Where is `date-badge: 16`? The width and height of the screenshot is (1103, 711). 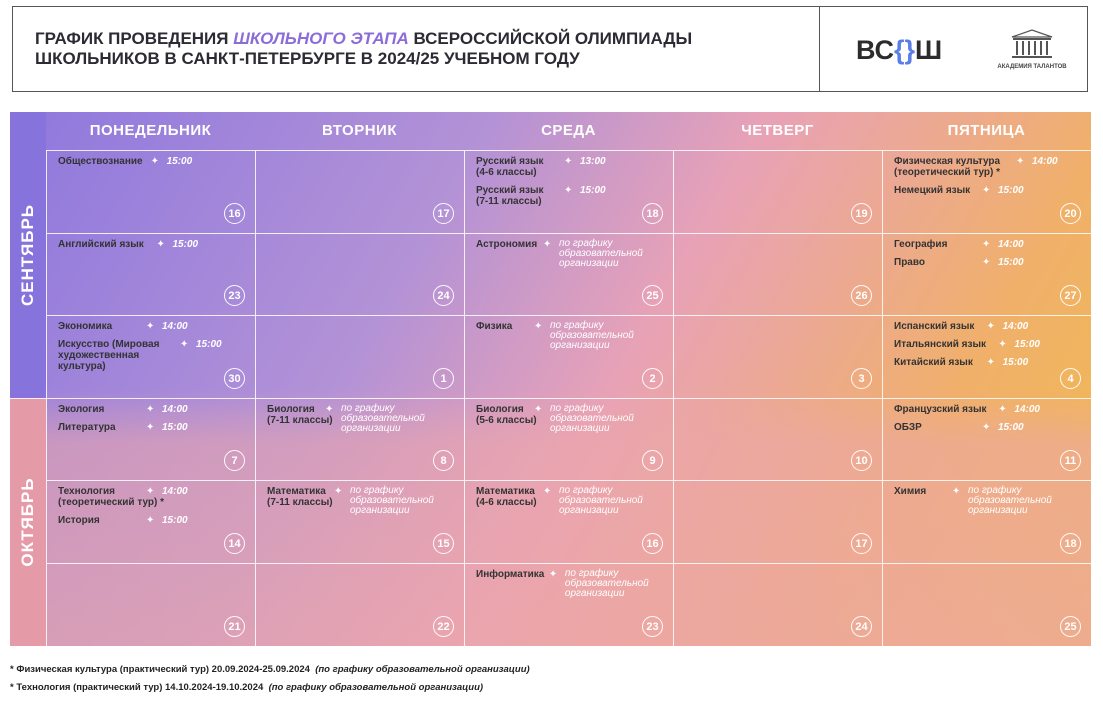 date-badge: 16 is located at coordinates (652, 543).